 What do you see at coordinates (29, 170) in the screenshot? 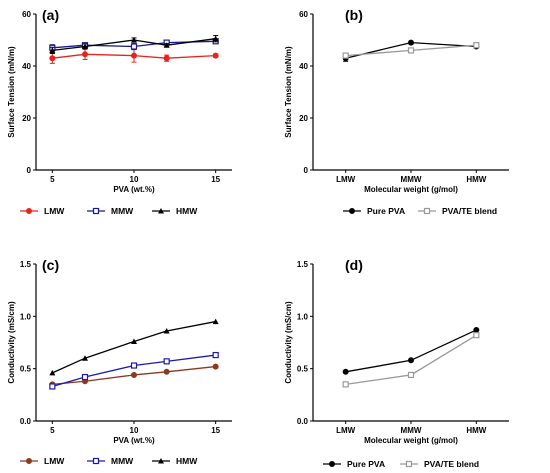
I see `y-tick-label: 0` at bounding box center [29, 170].